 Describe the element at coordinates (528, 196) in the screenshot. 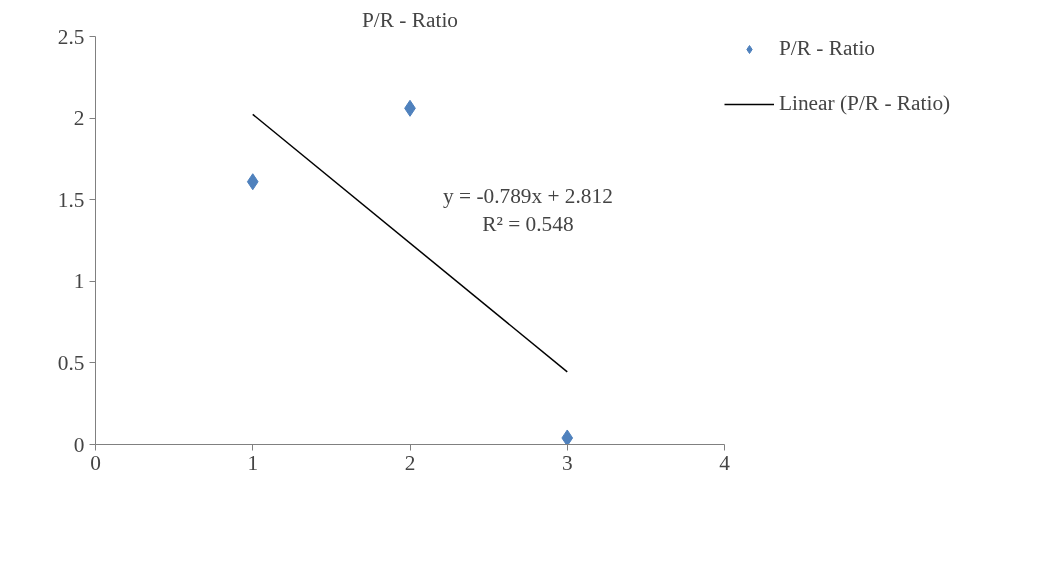

I see `annotation: y = -0.789x + 2.812` at that location.